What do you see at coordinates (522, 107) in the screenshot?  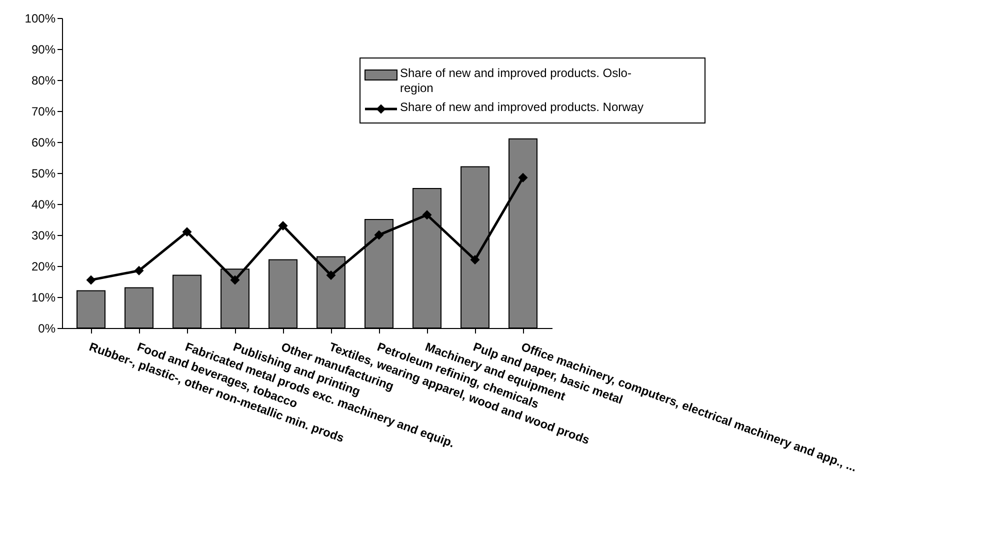 I see `legend-label: Share of new and improved products. Norway` at bounding box center [522, 107].